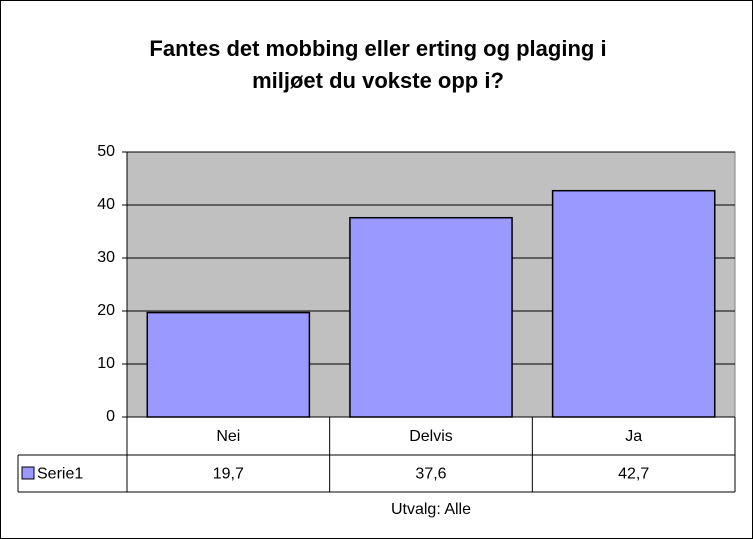  I want to click on y-tick-label: 20, so click(106, 310).